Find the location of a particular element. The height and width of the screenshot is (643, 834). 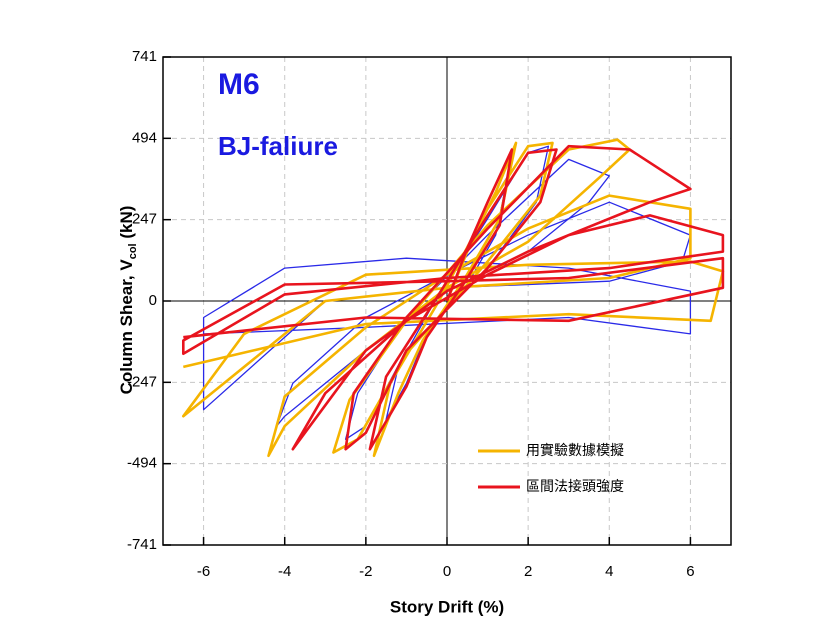

legend-label: 區間法接頭強度 is located at coordinates (575, 486).